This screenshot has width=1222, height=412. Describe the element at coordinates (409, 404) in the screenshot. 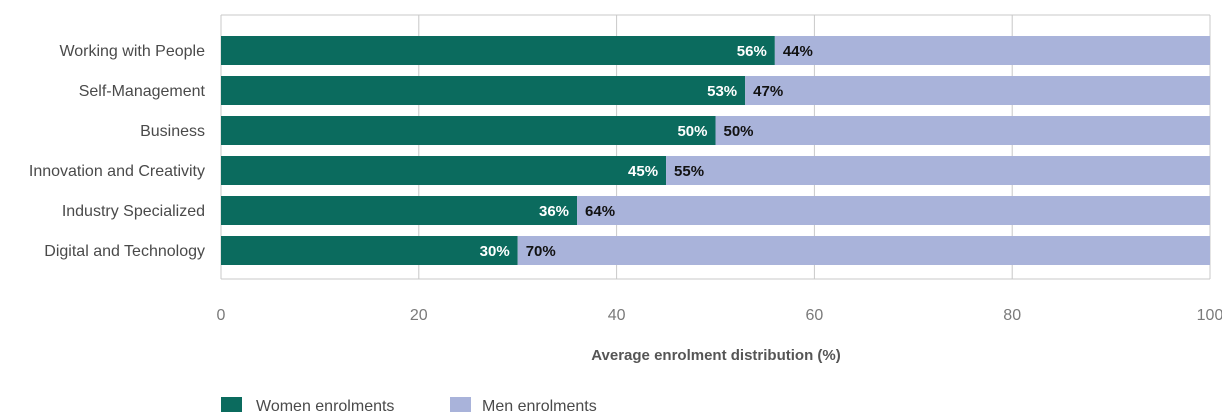

I see `legend: Women enrolments Men enrolments` at that location.